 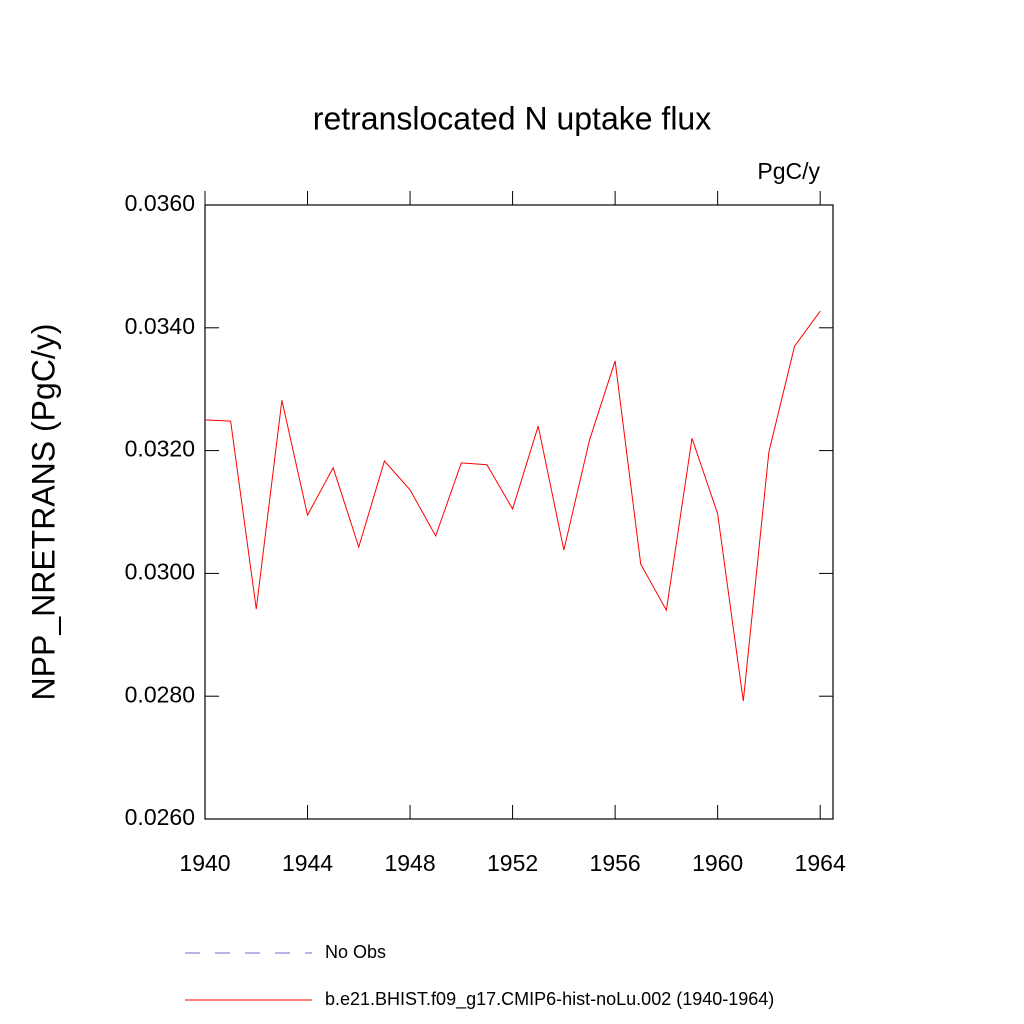 I want to click on units-label: PgC/y, so click(x=788, y=171).